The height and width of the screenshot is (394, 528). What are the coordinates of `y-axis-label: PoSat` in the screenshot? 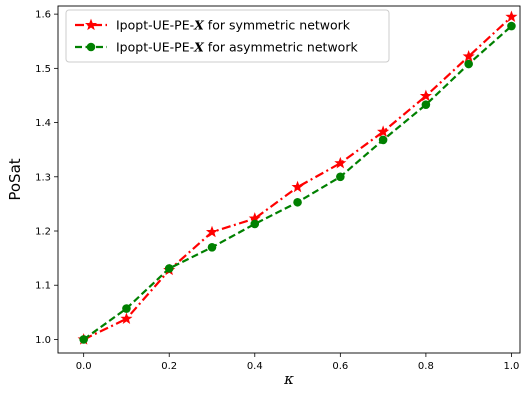 It's located at (15, 179).